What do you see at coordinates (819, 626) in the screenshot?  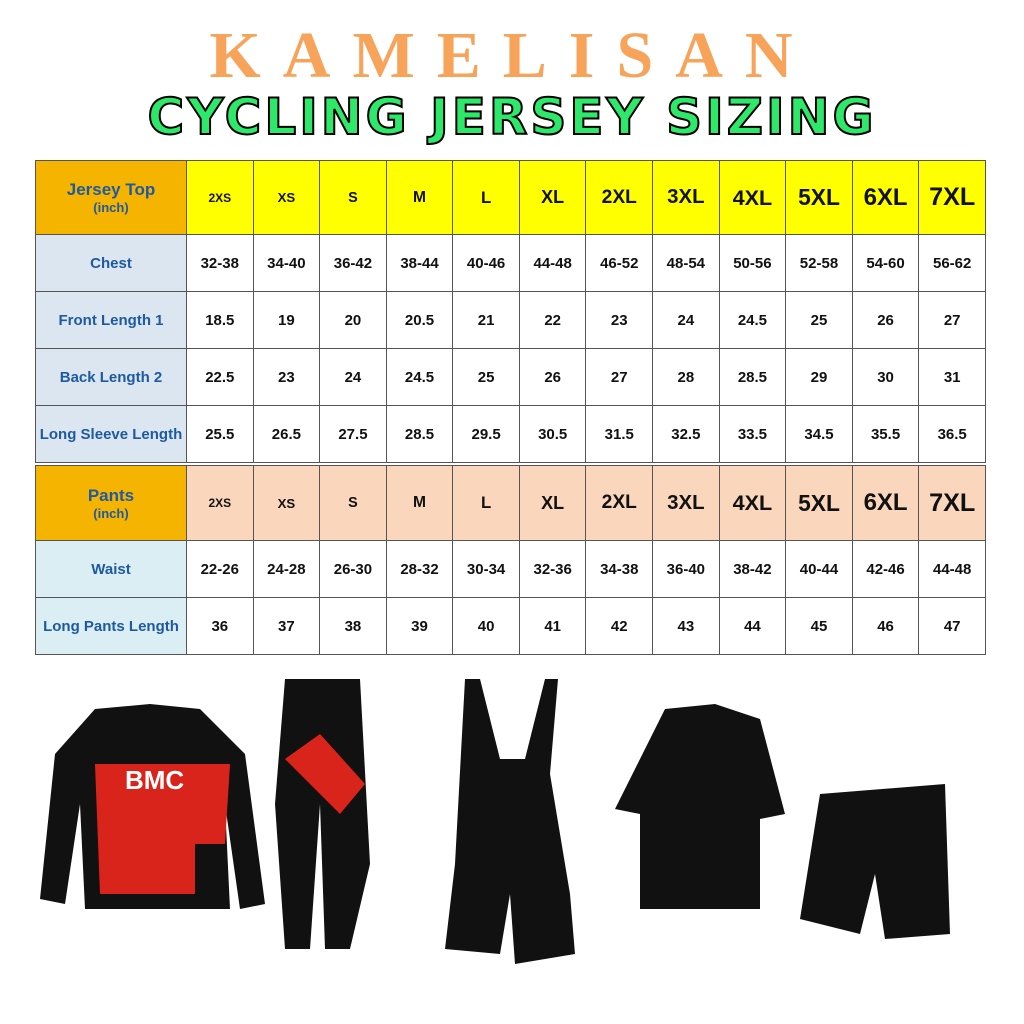 I see `size-value: 45` at bounding box center [819, 626].